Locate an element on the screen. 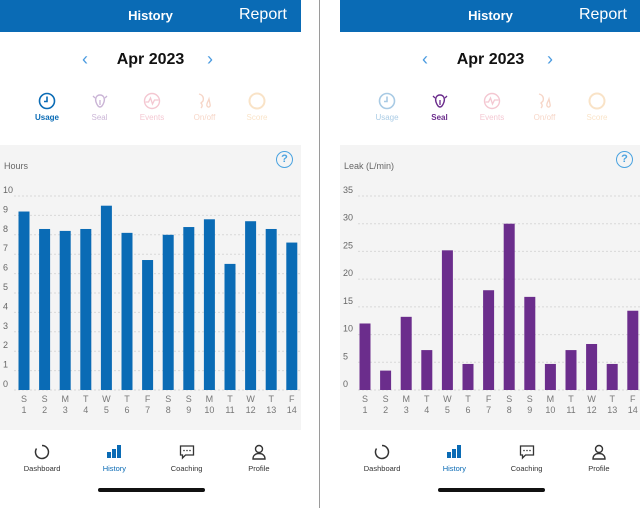 The height and width of the screenshot is (508, 640). y-tick-label: 15 is located at coordinates (348, 301).